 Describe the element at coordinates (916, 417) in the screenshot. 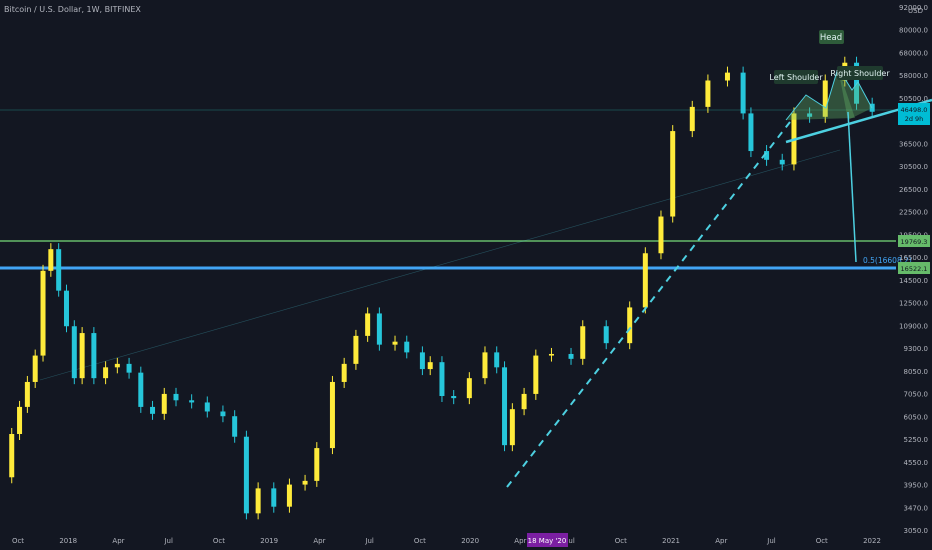

I see `price-tick-label: 6050.0` at that location.